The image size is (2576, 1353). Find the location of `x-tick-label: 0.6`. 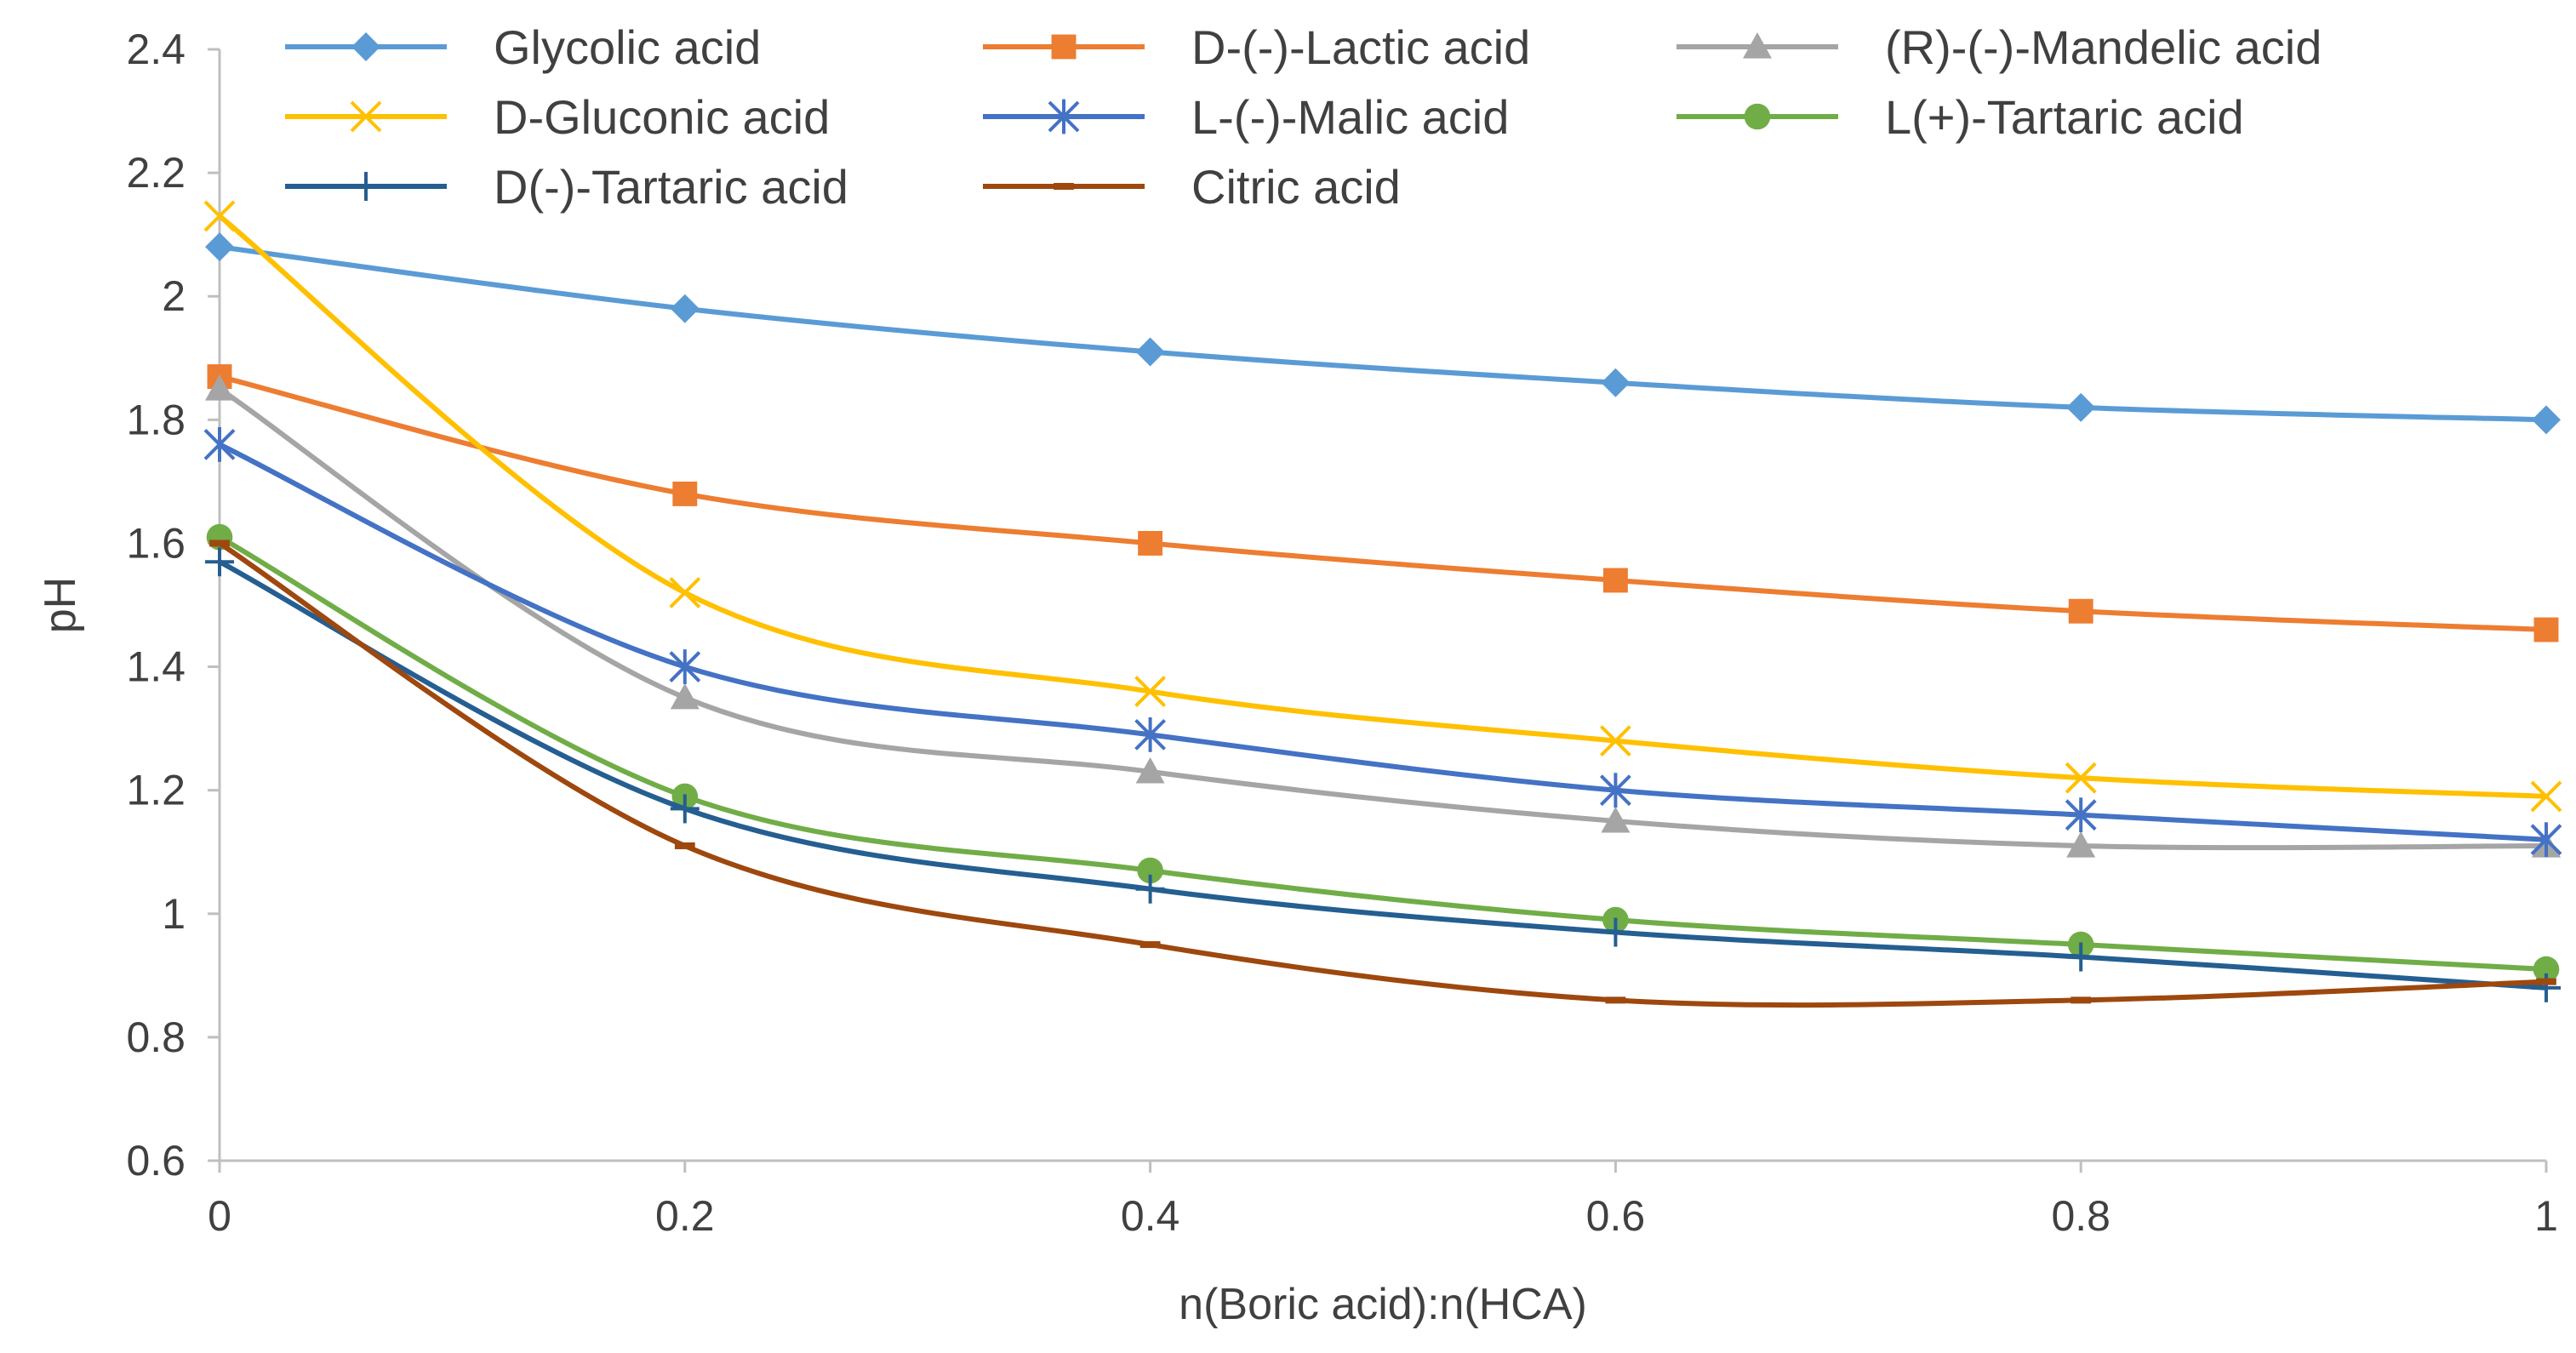

x-tick-label: 0.6 is located at coordinates (1616, 1216).